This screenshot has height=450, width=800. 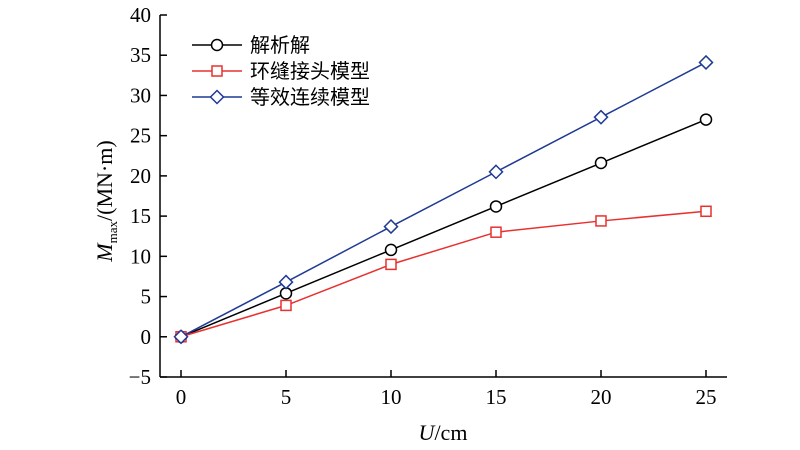 What do you see at coordinates (146, 337) in the screenshot?
I see `y-tick-label: 0` at bounding box center [146, 337].